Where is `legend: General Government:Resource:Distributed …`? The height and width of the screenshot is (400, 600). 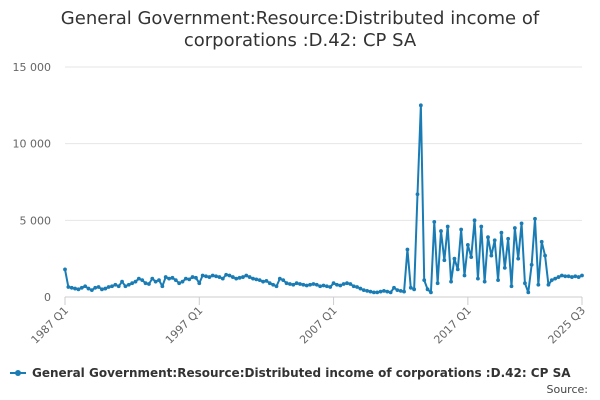 legend: General Government:Resource:Distributed … is located at coordinates (290, 373).